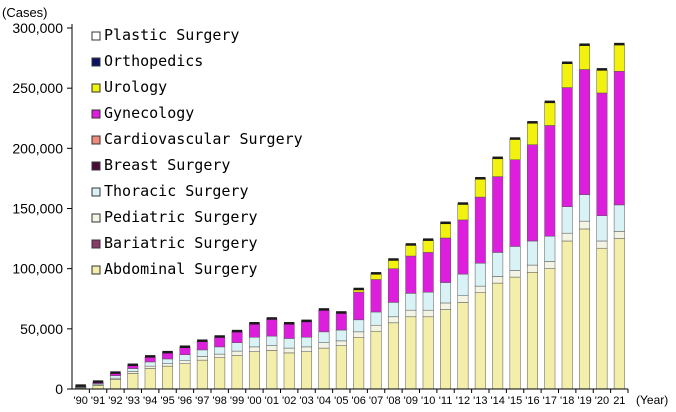 The width and height of the screenshot is (676, 412). I want to click on legend-item: Urology, so click(129, 87).